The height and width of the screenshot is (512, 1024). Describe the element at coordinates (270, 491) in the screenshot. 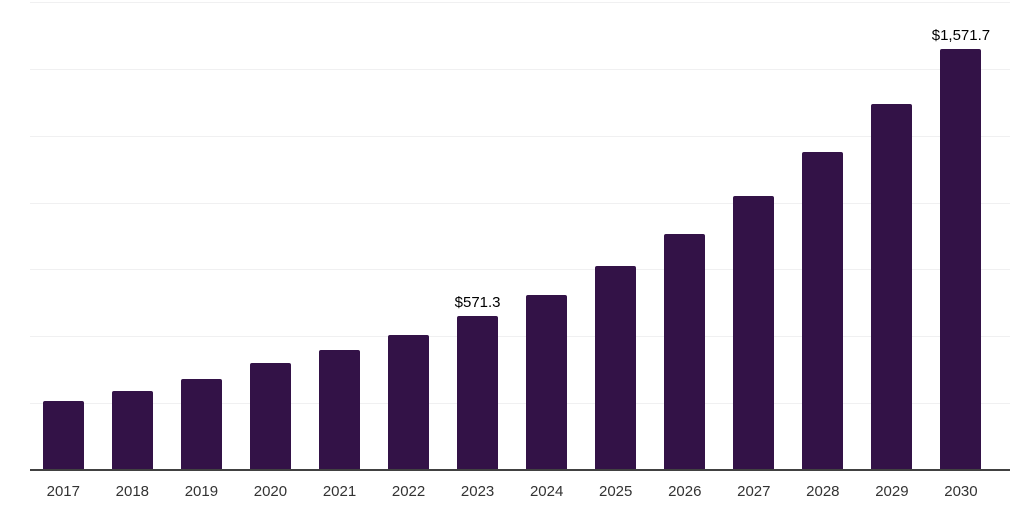

I see `x-tick-2020: 2020` at that location.